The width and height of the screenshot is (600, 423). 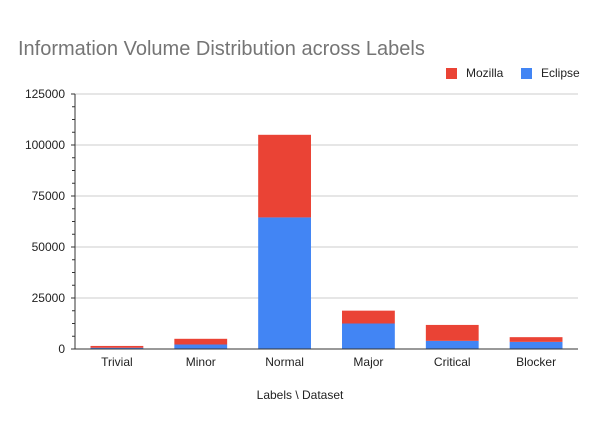 What do you see at coordinates (526, 73) in the screenshot?
I see `legend-swatch-eclipse` at bounding box center [526, 73].